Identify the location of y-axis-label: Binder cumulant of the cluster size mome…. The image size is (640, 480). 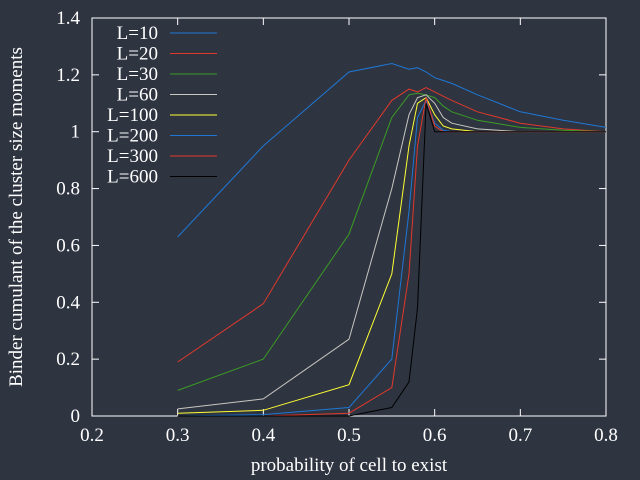
(16, 217).